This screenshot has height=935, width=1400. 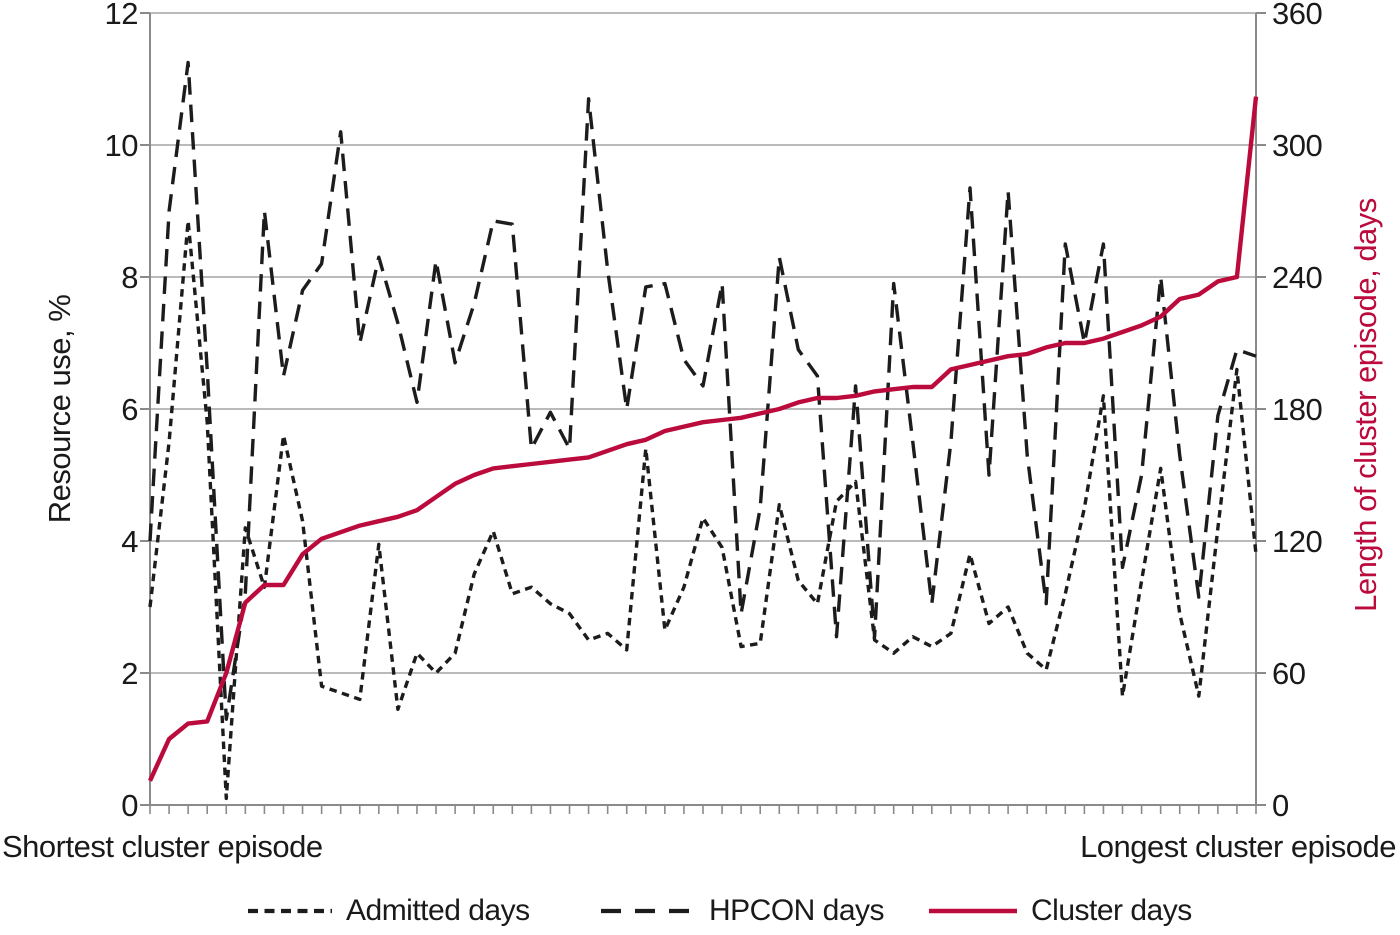 I want to click on left-axis-title: Resource use, %, so click(x=59, y=409).